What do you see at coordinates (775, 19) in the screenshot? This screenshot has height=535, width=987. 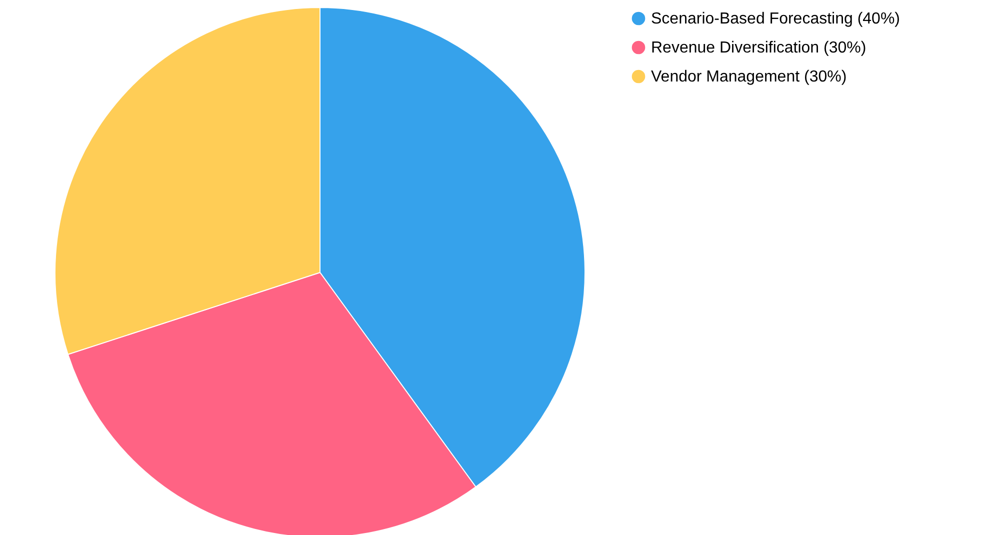 I see `legend-label: Scenario-Based Forecasting (40%)` at bounding box center [775, 19].